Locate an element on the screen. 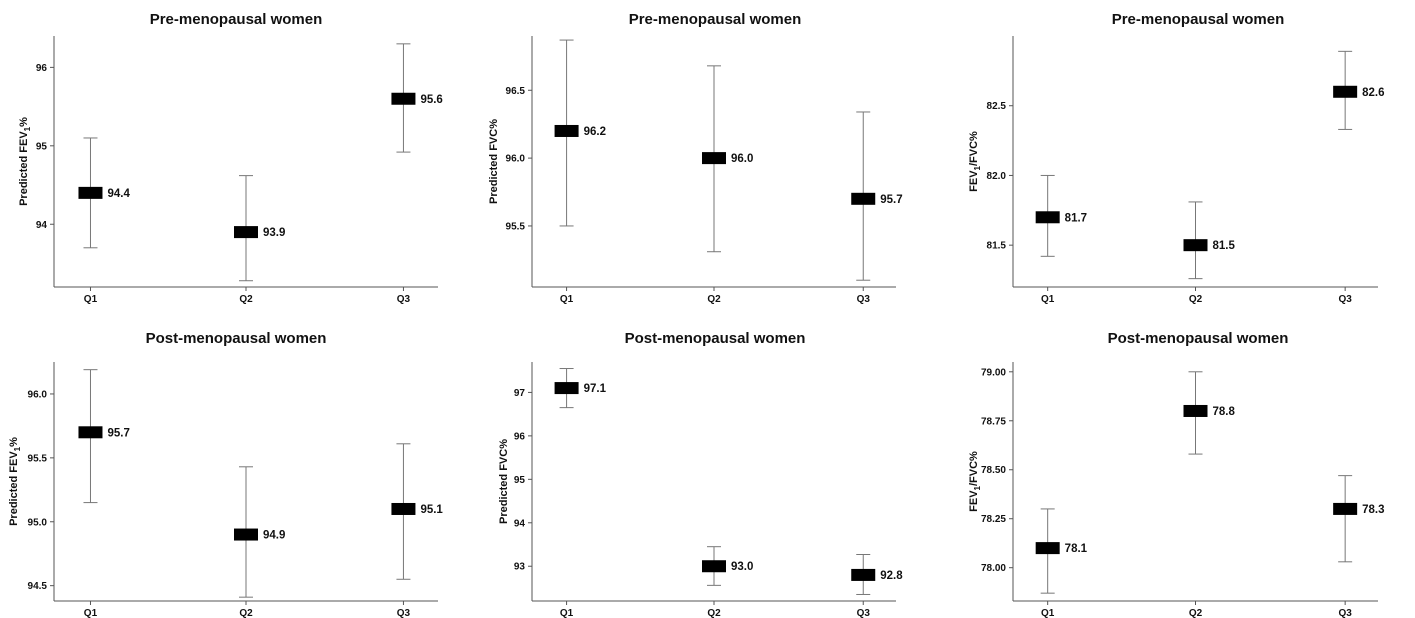 The width and height of the screenshot is (1415, 618). y-tick-label: 81.5 is located at coordinates (997, 246).